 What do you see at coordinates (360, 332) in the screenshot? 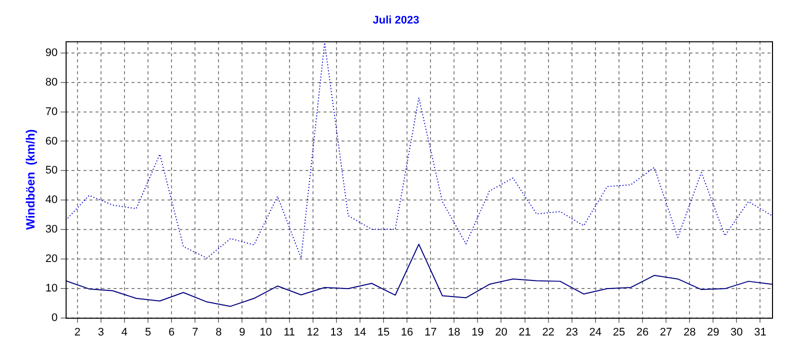
I see `x-tick-label: 14` at bounding box center [360, 332].